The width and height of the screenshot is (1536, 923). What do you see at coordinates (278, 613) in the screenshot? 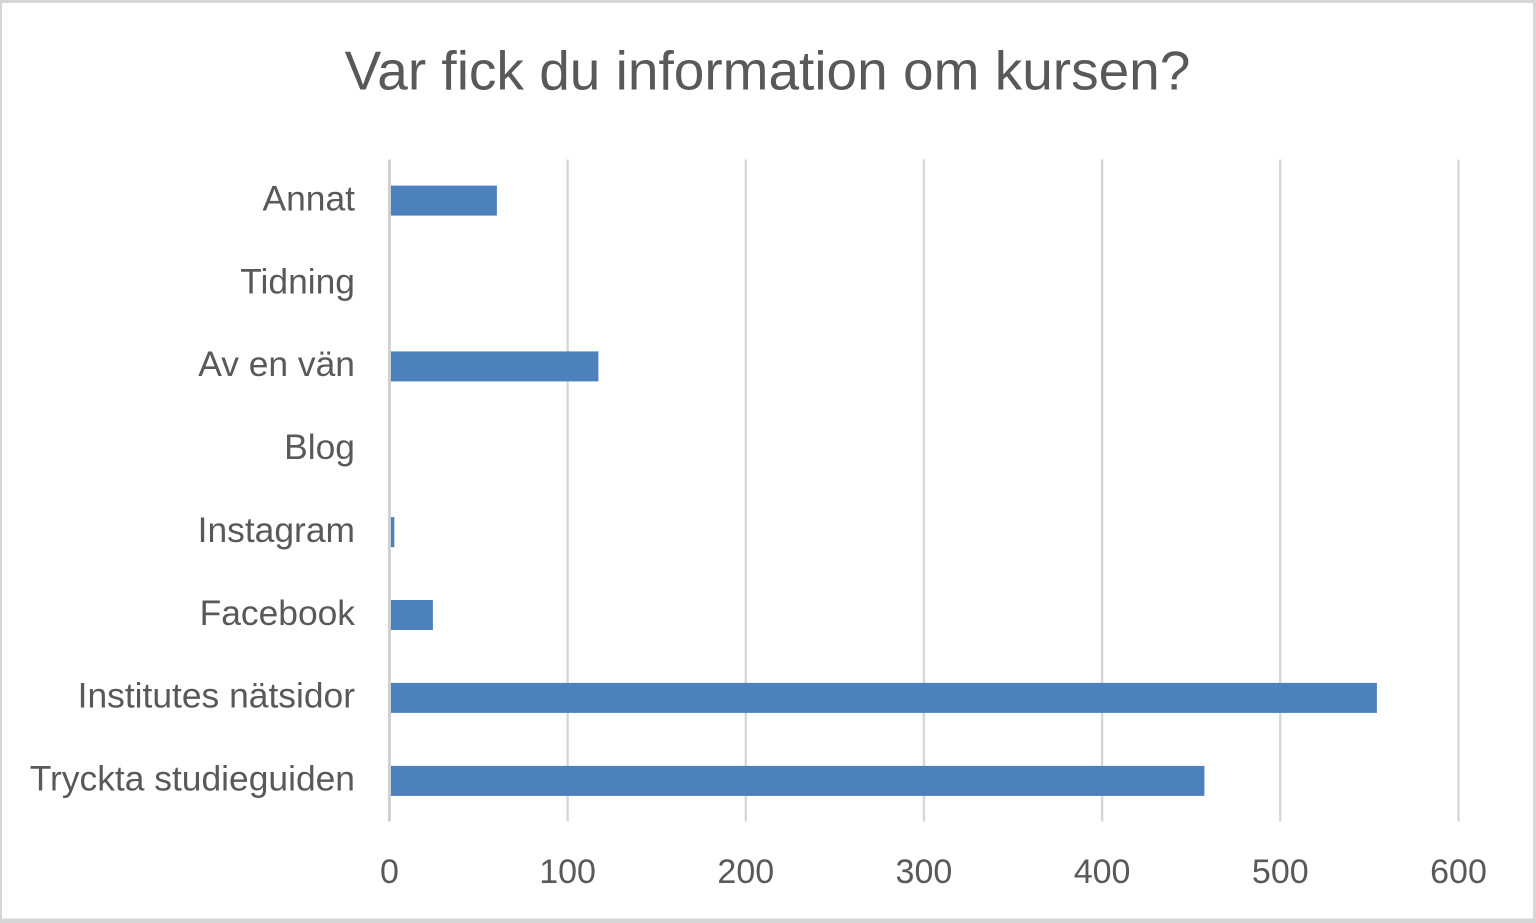
I see `svg-text: Facebook` at bounding box center [278, 613].